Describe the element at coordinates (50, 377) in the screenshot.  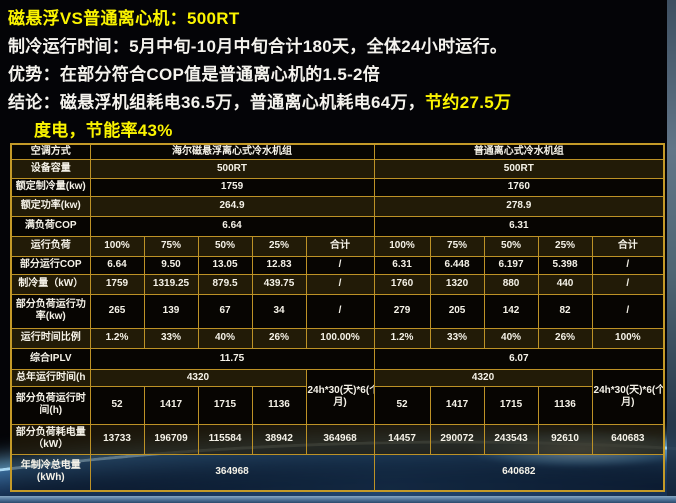
I see `row-label: 总年运行时间(h` at that location.